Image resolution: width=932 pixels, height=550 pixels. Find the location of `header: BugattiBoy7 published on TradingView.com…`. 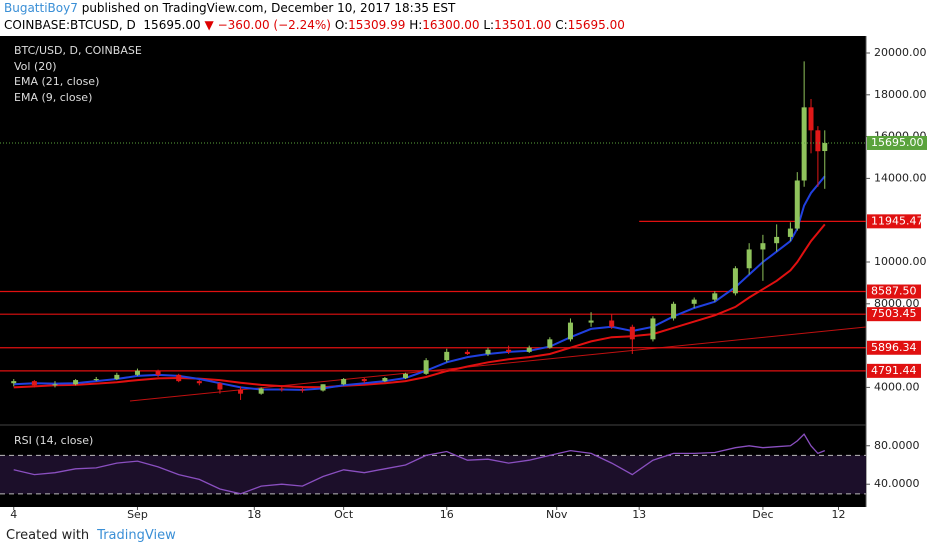

header: BugattiBoy7 published on TradingView.com… is located at coordinates (466, 18).